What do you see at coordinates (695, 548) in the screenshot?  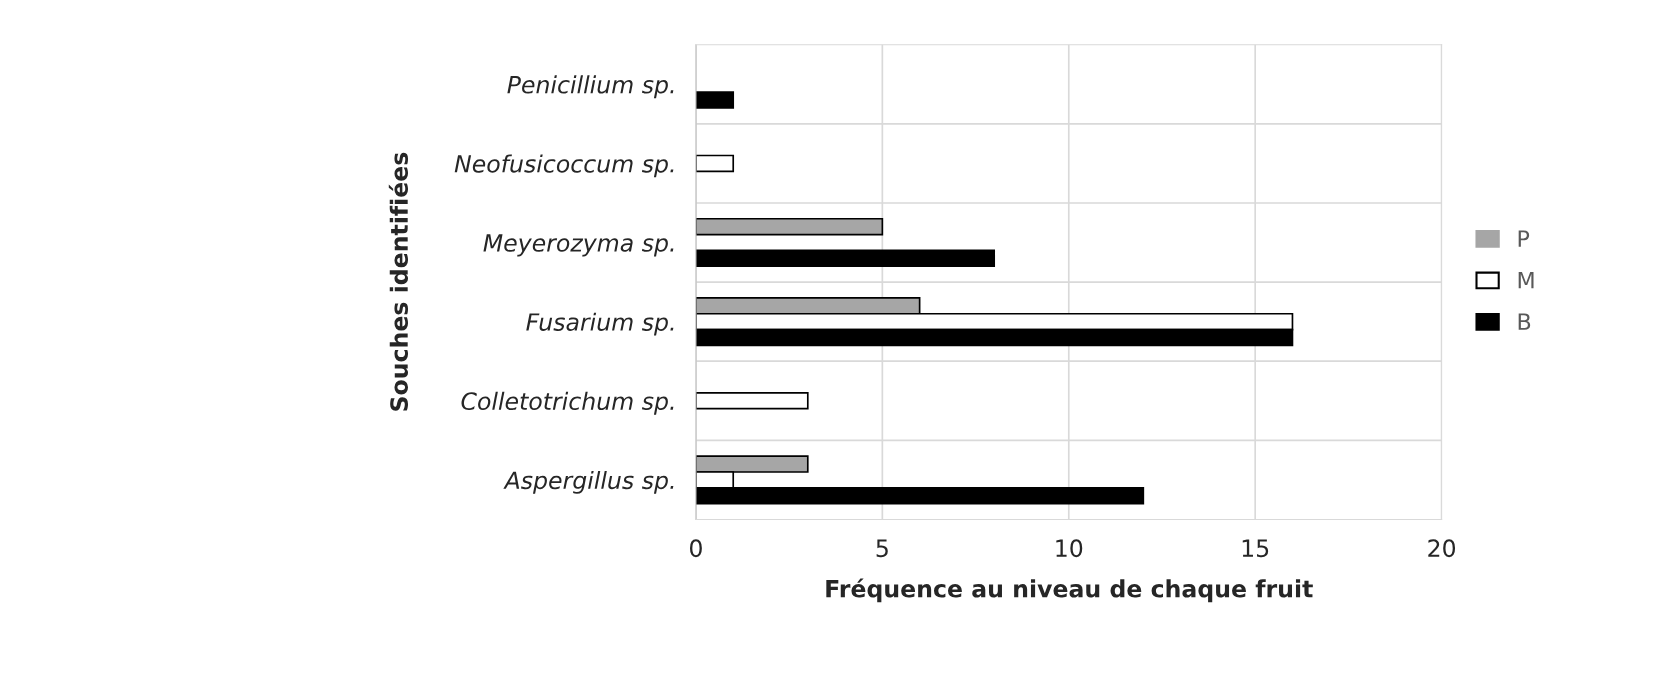 I see `x-tick-label: 0` at bounding box center [695, 548].